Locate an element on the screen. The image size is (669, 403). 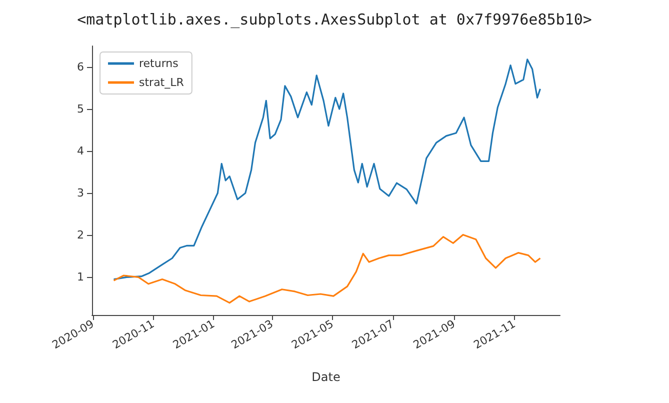
y-tick-label: 2 is located at coordinates (80, 235).